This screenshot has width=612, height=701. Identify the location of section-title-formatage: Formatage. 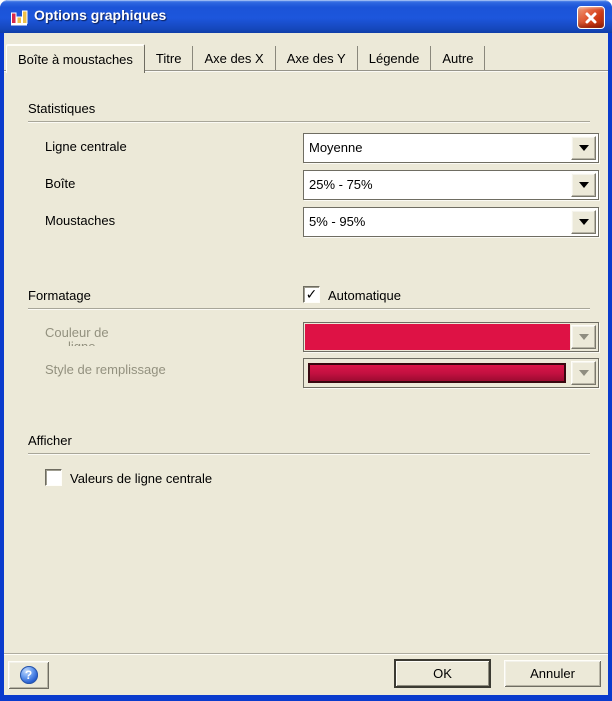
(59, 295).